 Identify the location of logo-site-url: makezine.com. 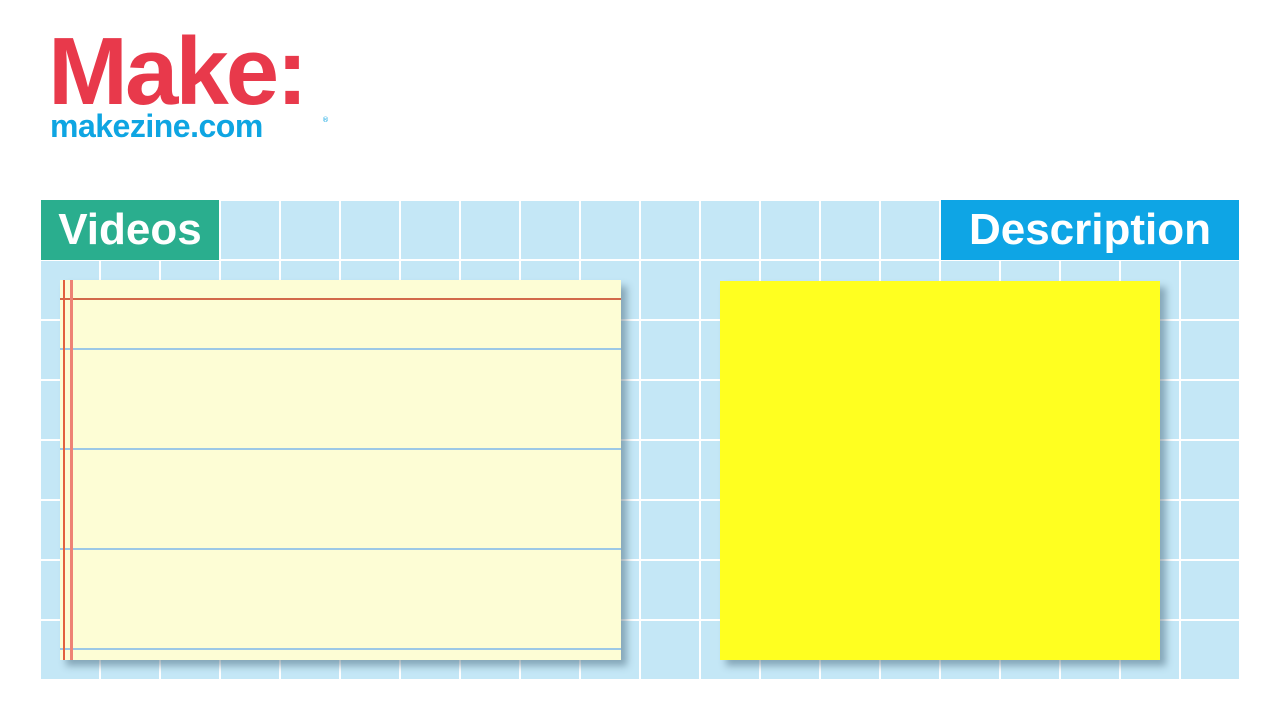
(156, 126).